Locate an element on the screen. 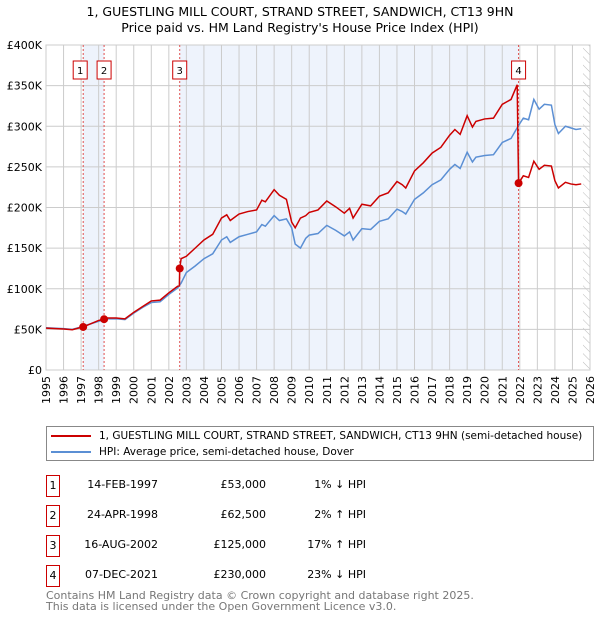 The width and height of the screenshot is (600, 620). x-tick-label: 2011 is located at coordinates (327, 390).